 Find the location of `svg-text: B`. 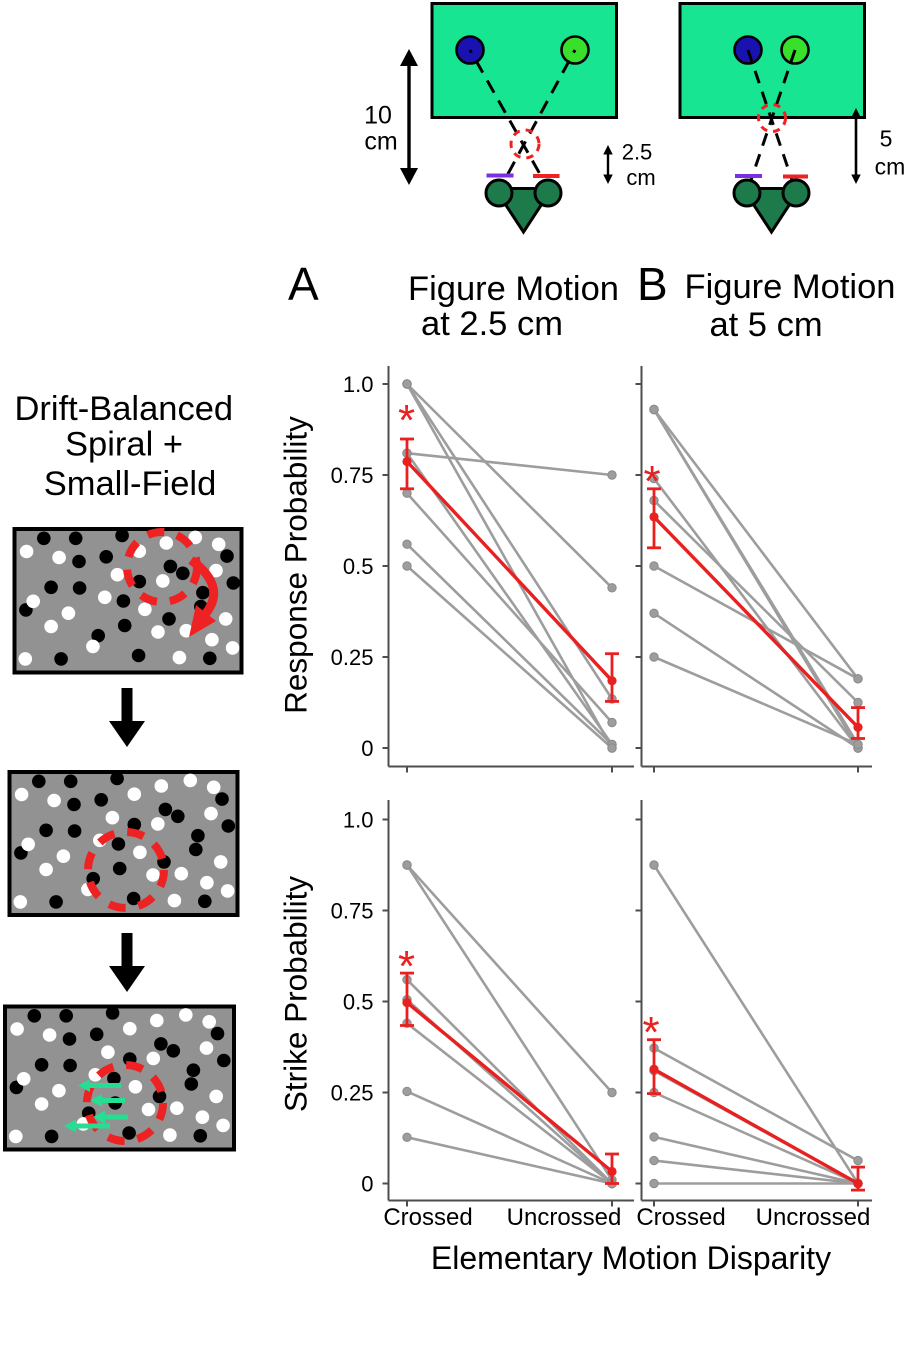

svg-text: B is located at coordinates (652, 284).